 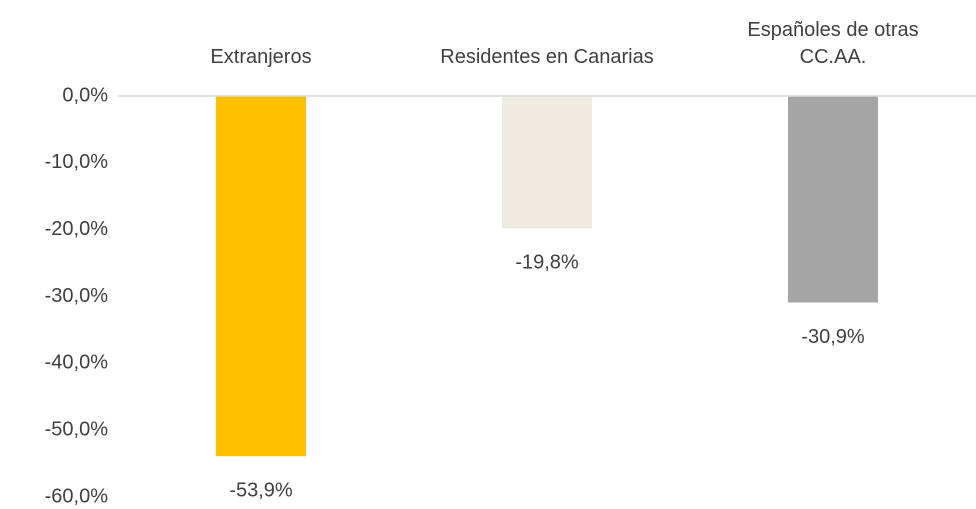 What do you see at coordinates (833, 43) in the screenshot?
I see `category-label: Españoles de otras CC.AA.` at bounding box center [833, 43].